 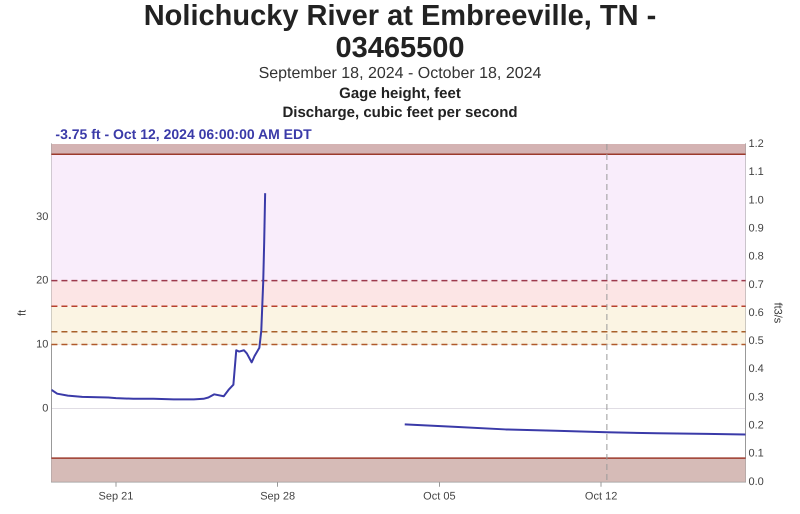 I want to click on x-tick-label: Oct 05, so click(x=439, y=496).